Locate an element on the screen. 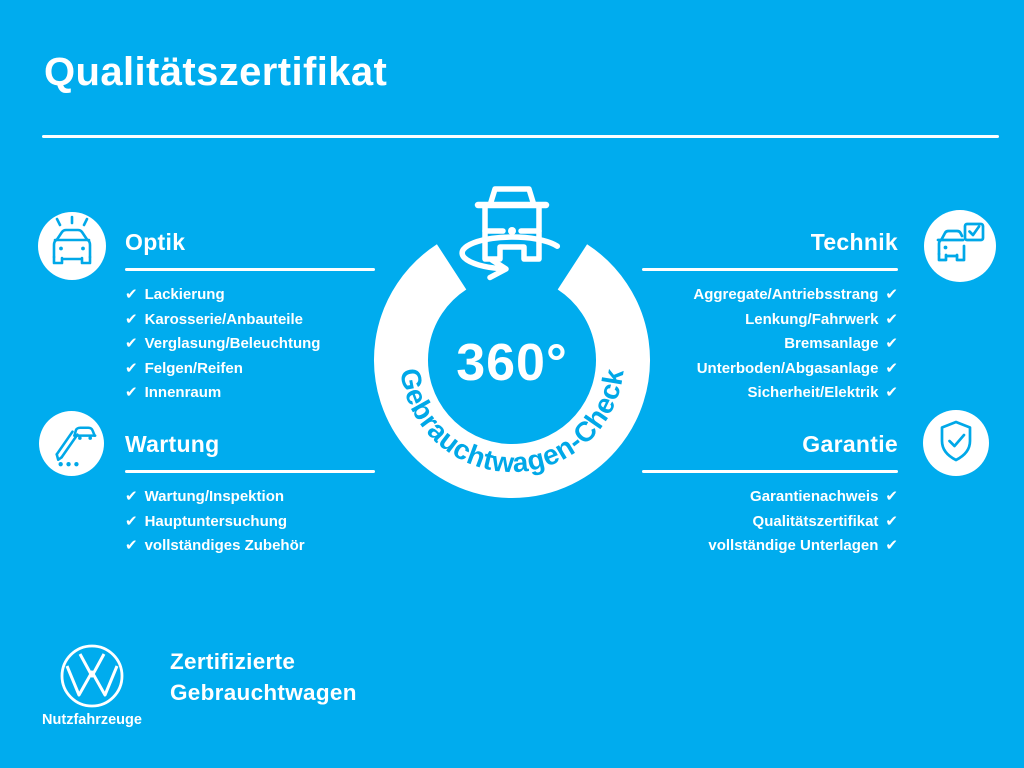 This screenshot has height=768, width=1024. item-label: Qualitätszertifikat is located at coordinates (815, 521).